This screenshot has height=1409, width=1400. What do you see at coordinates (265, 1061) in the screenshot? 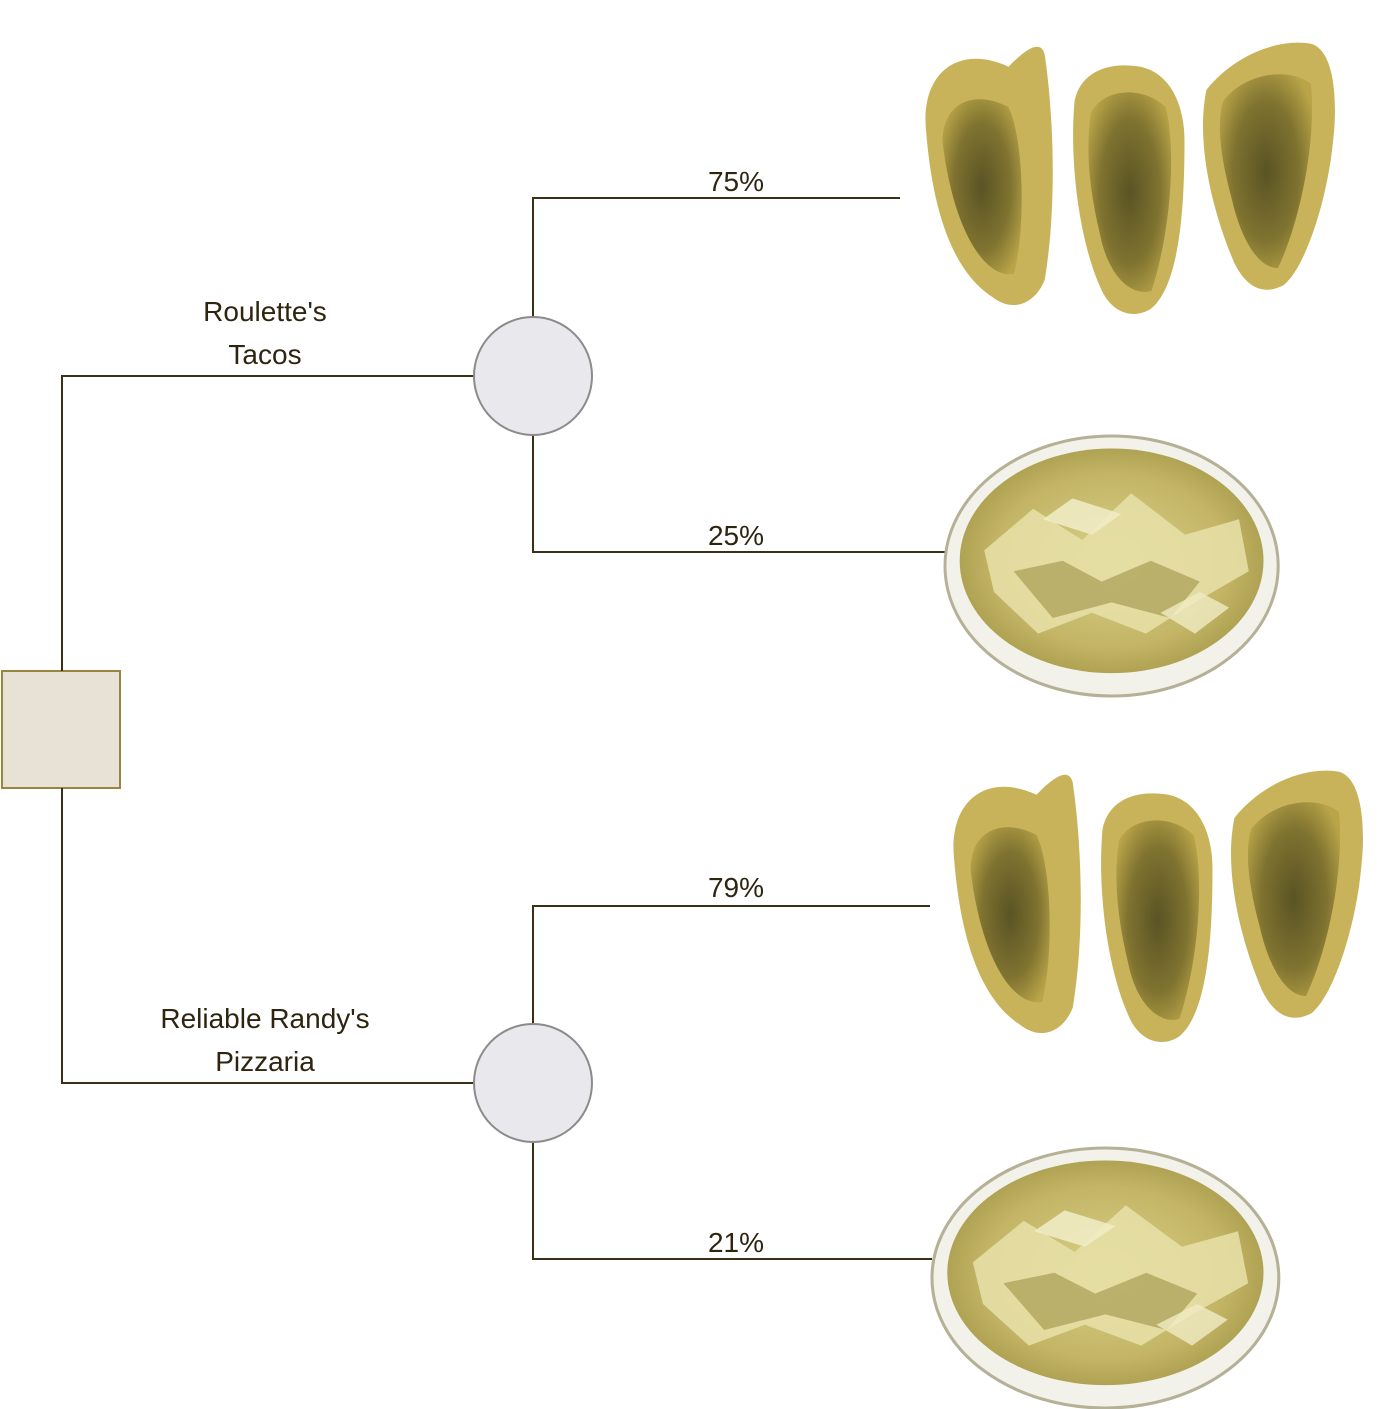
I see `option-2-label-line2: Pizzaria` at bounding box center [265, 1061].